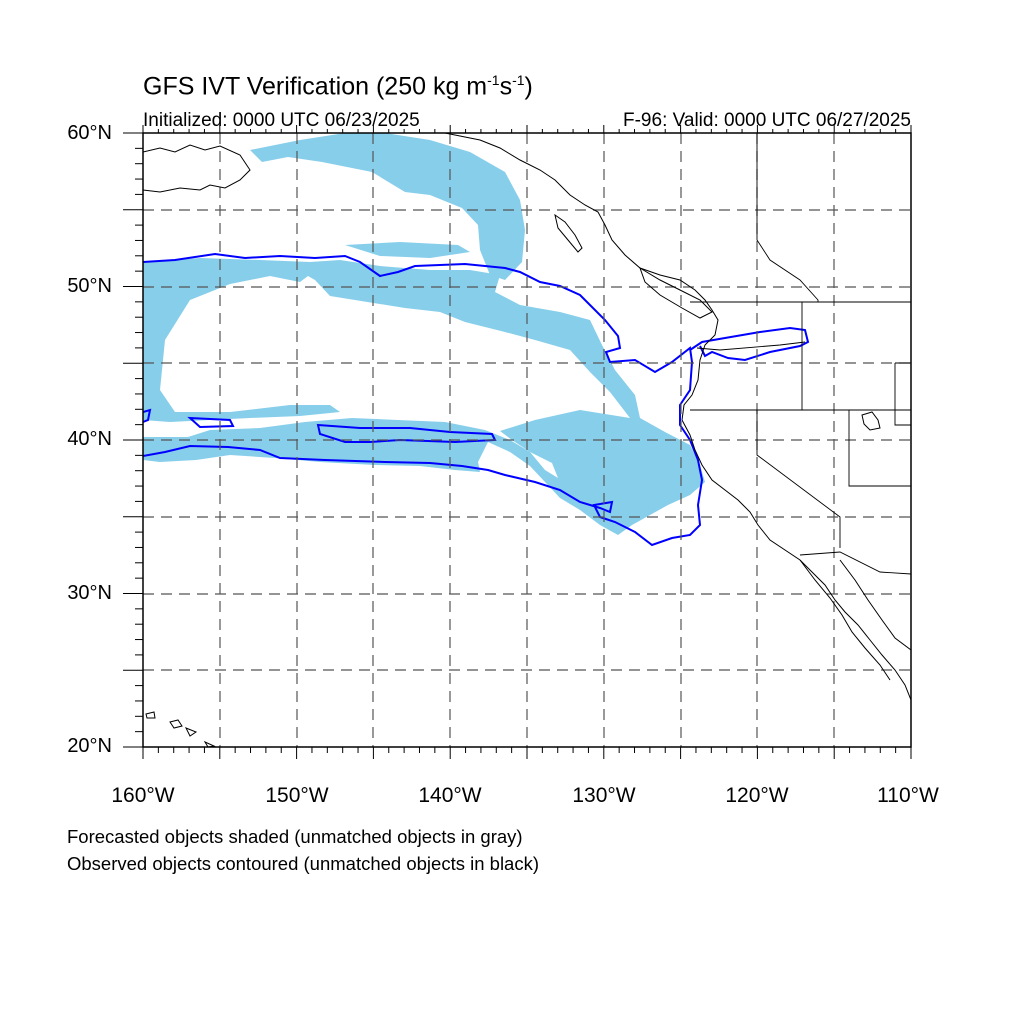 This screenshot has width=1024, height=1024. What do you see at coordinates (338, 86) in the screenshot?
I see `page-title: GFS IVT Verification (250 kg m-1s-1)` at bounding box center [338, 86].